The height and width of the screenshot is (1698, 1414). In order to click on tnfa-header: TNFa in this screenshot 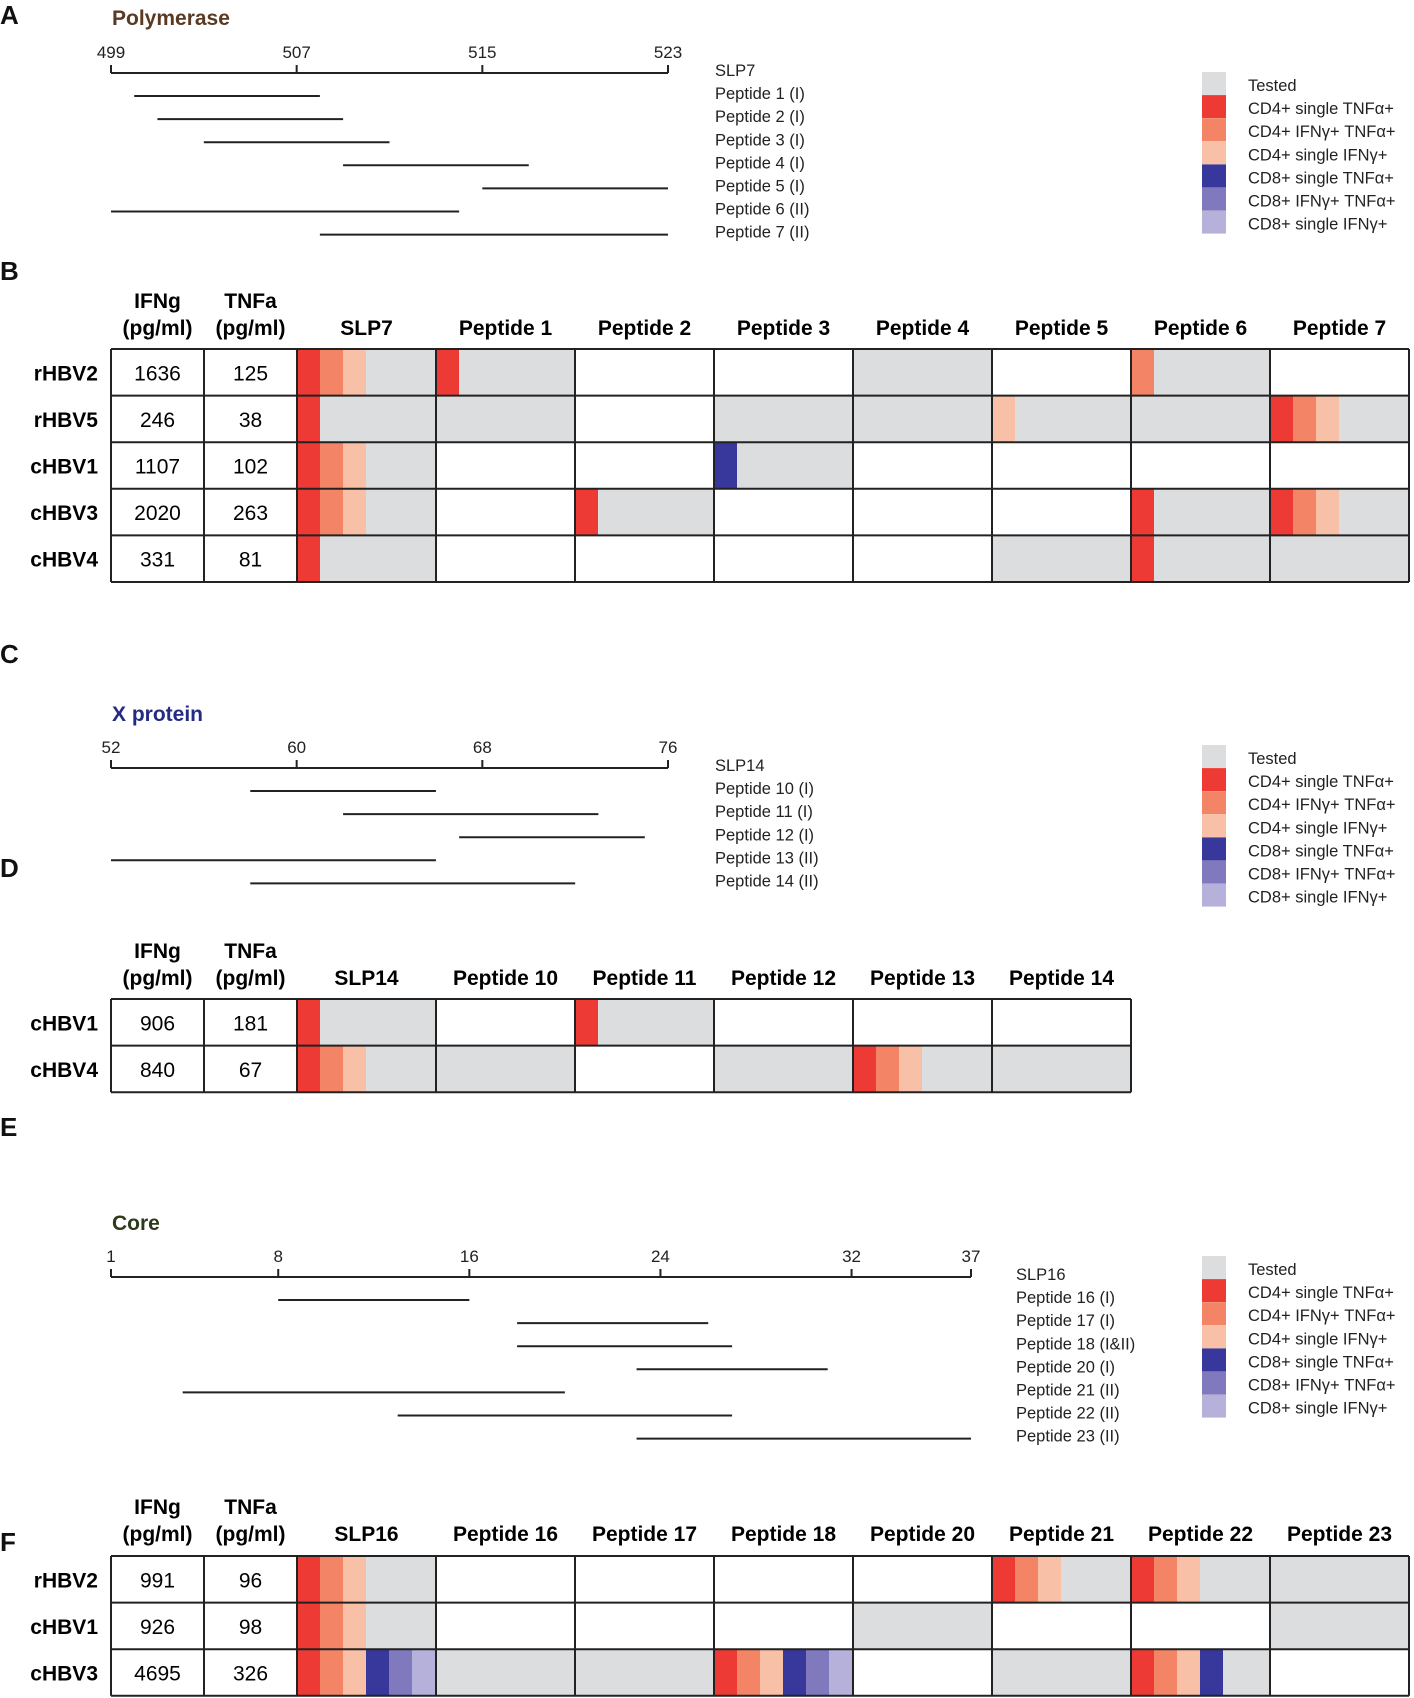, I will do `click(250, 301)`.